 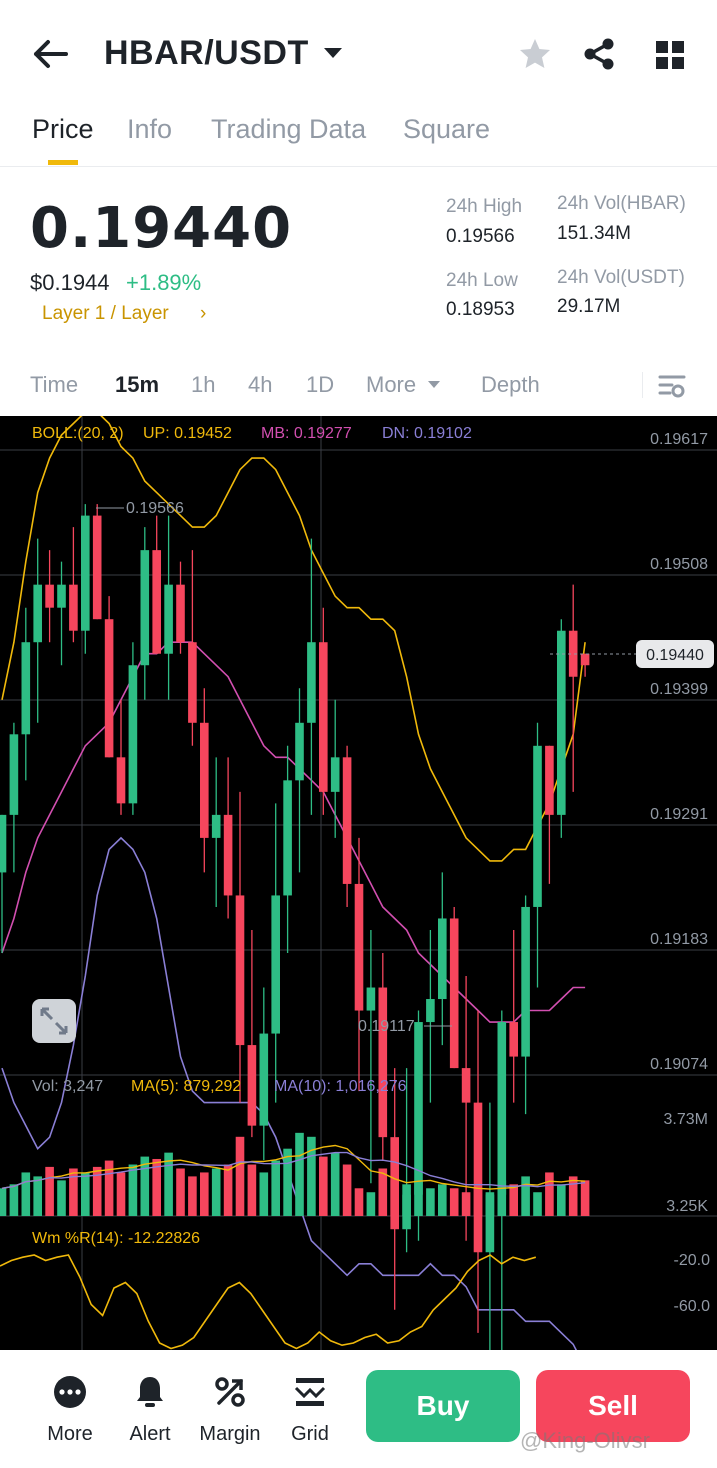 I want to click on wr-label: Wm %R(14): -12.22826, so click(x=116, y=1238).